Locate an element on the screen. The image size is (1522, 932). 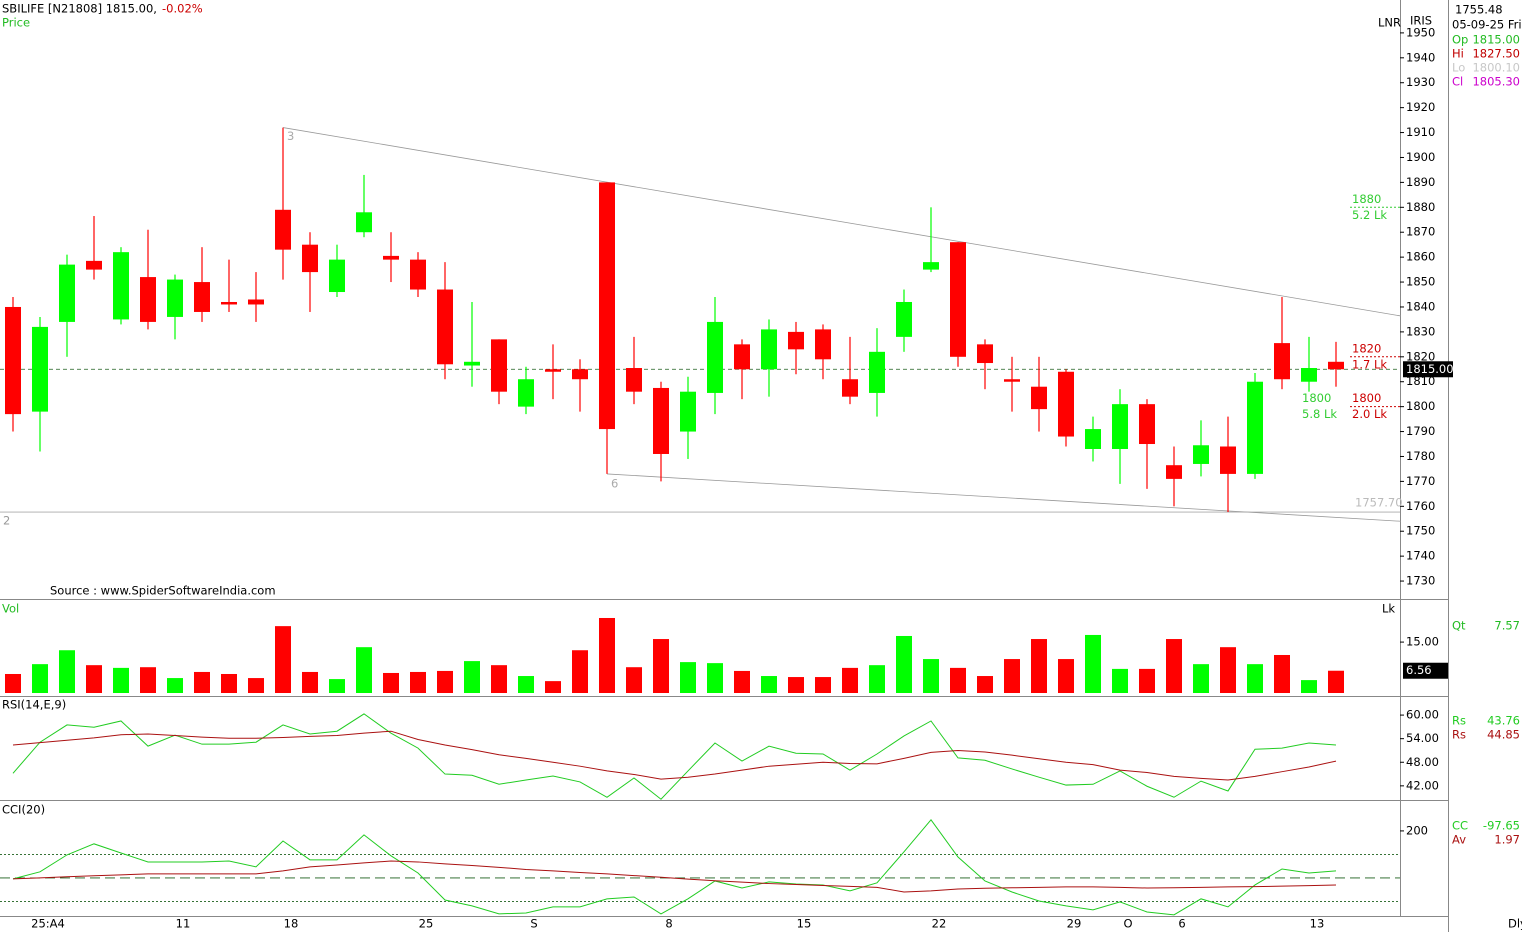
y-tick-label: 1810 is located at coordinates (1420, 381).